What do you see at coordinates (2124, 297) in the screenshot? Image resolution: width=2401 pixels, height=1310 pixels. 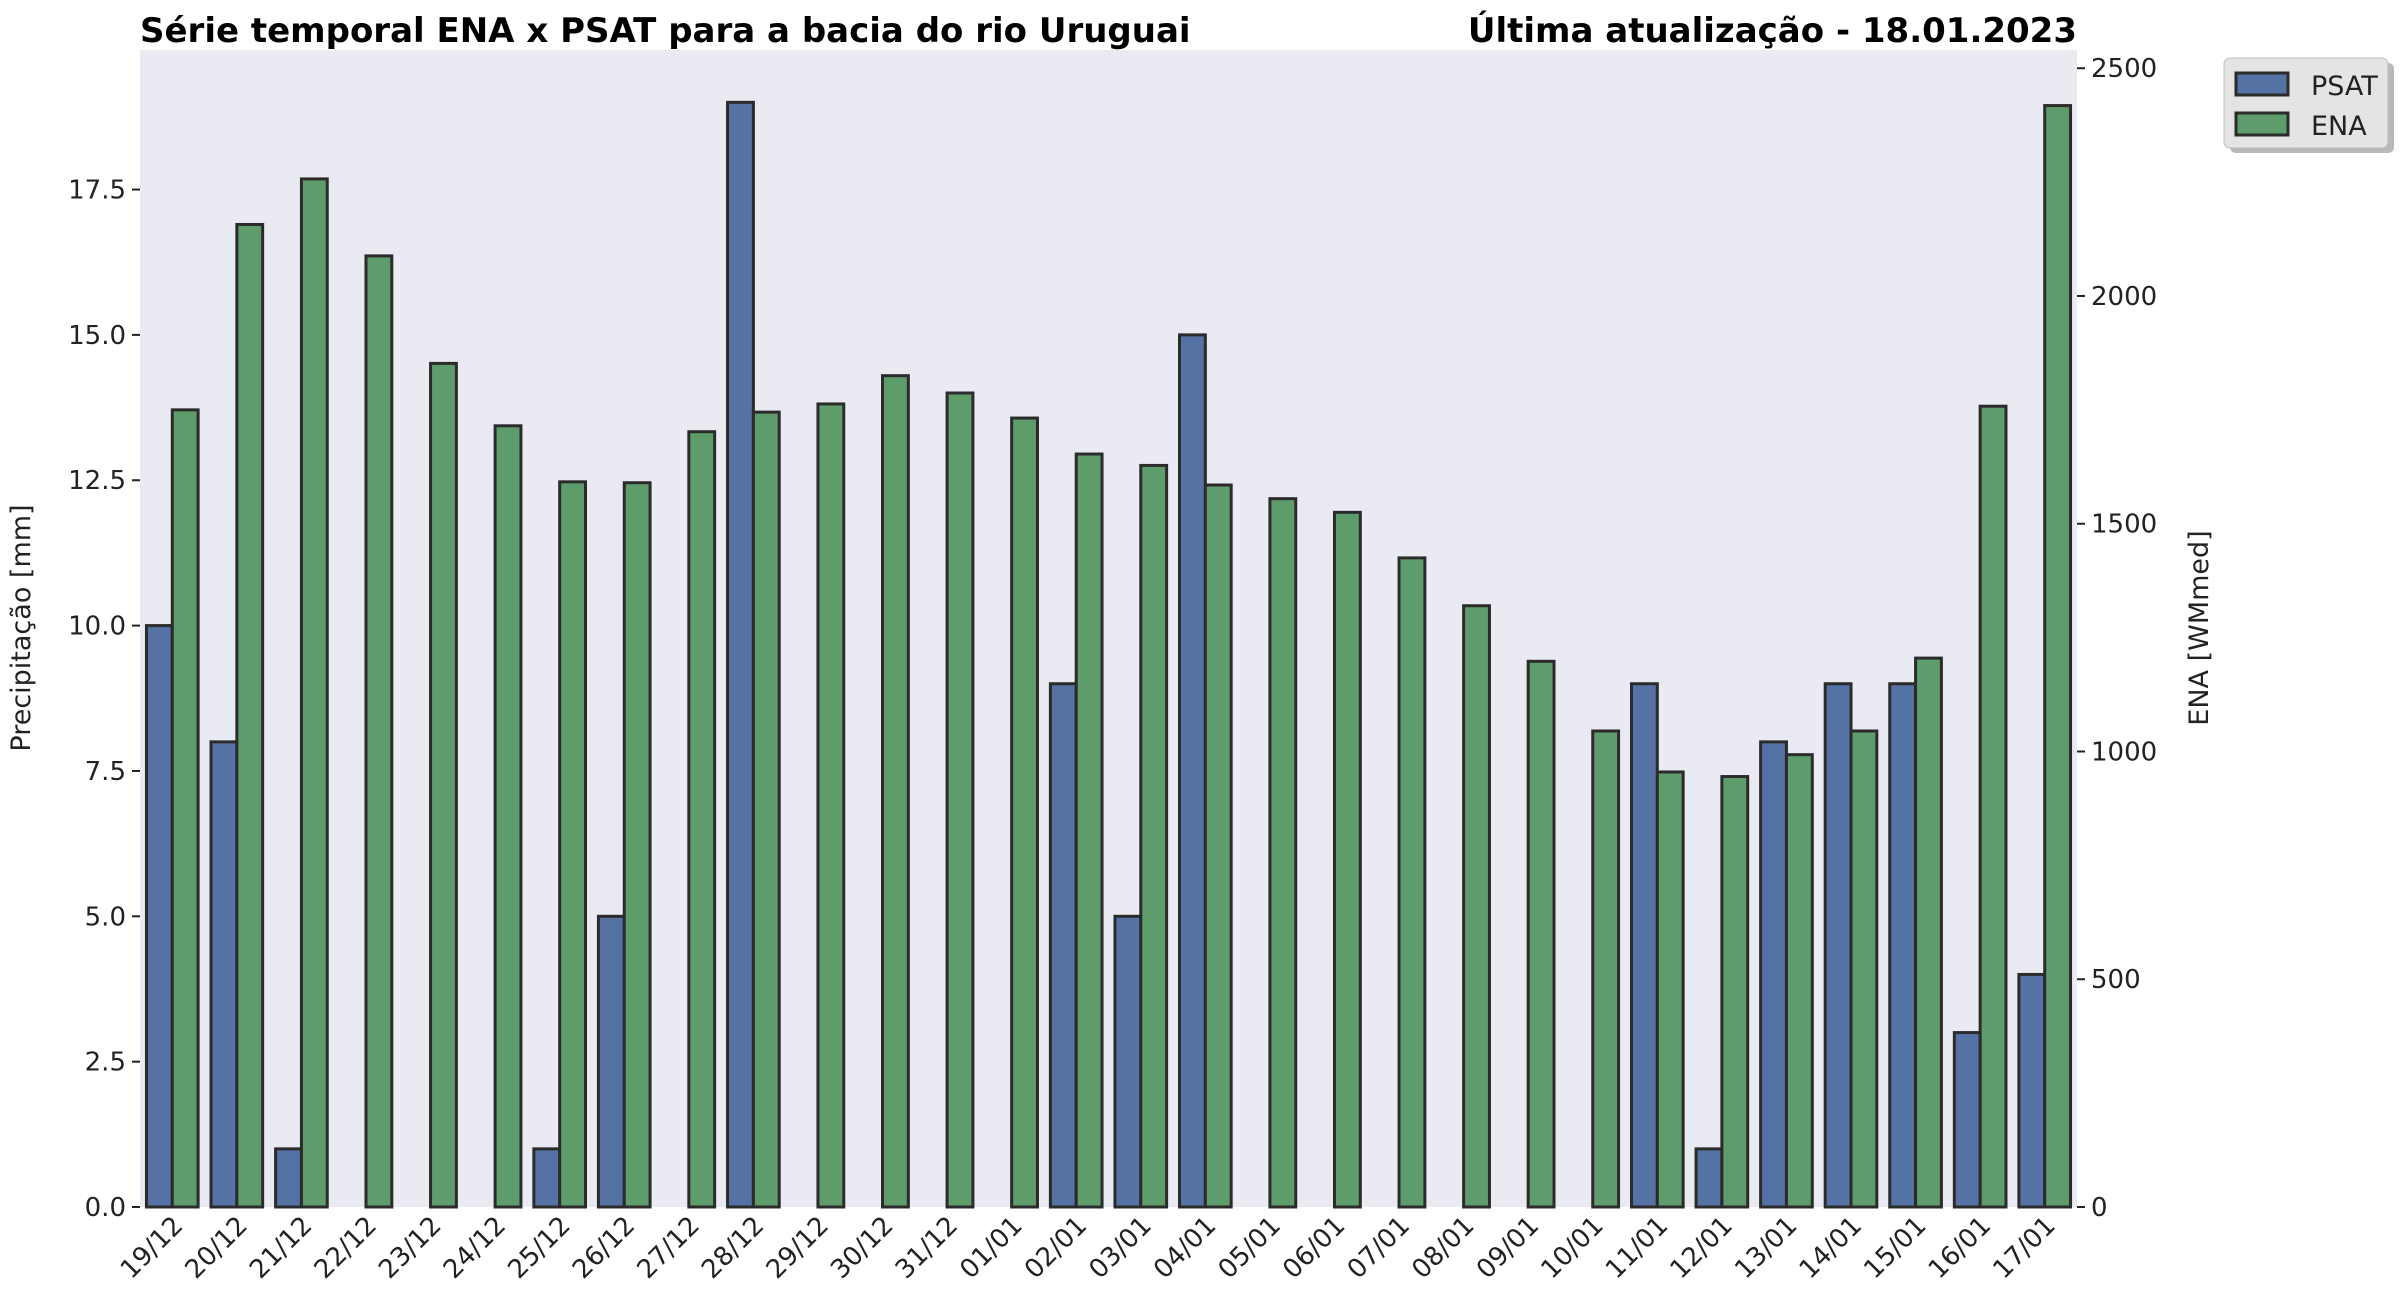 I see `right-y-tick-label: 2000` at bounding box center [2124, 297].